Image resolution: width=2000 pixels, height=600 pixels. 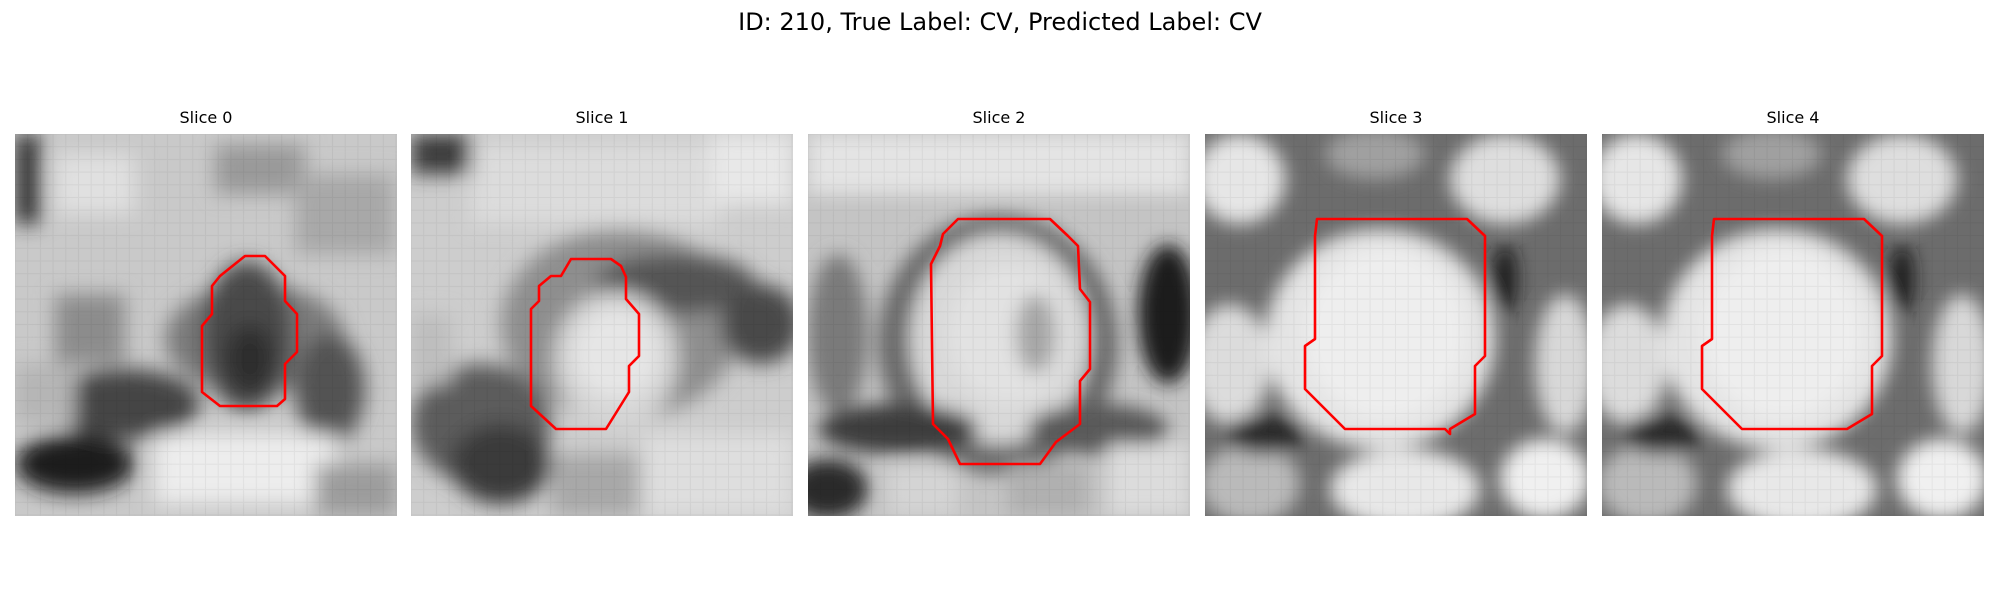 What do you see at coordinates (999, 117) in the screenshot?
I see `slice-title-2: Slice 2` at bounding box center [999, 117].